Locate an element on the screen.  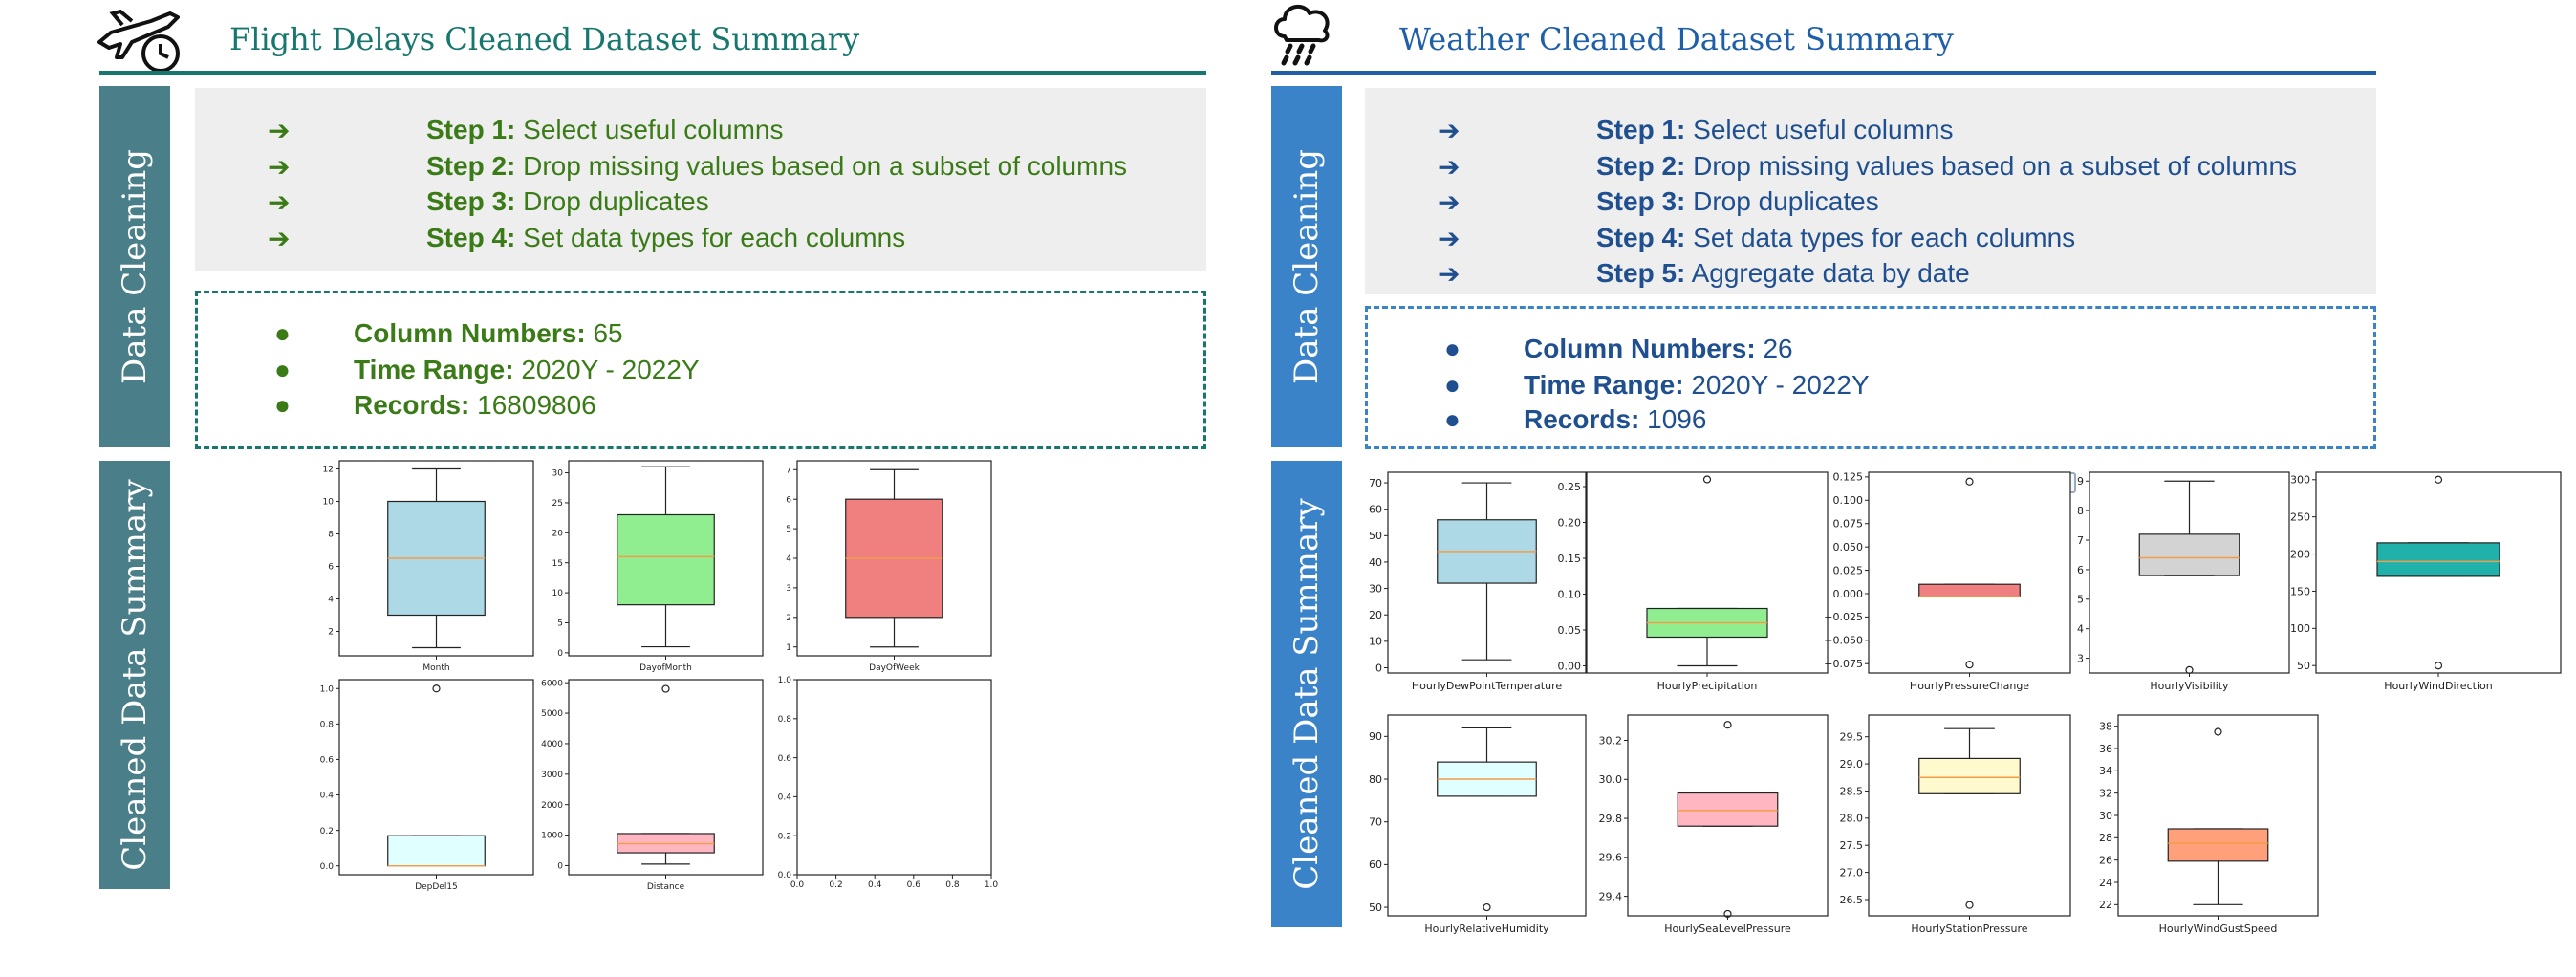
weather-sidebar-cleaning: Data Cleaning is located at coordinates (1306, 266).